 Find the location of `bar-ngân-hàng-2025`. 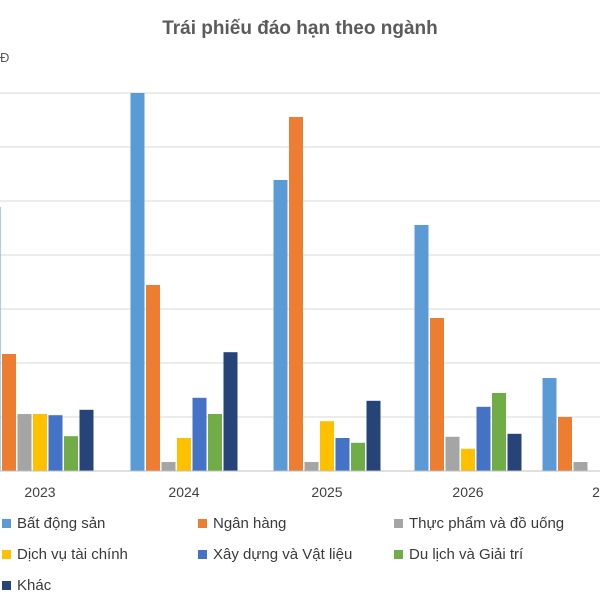

bar-ngân-hàng-2025 is located at coordinates (296, 294).